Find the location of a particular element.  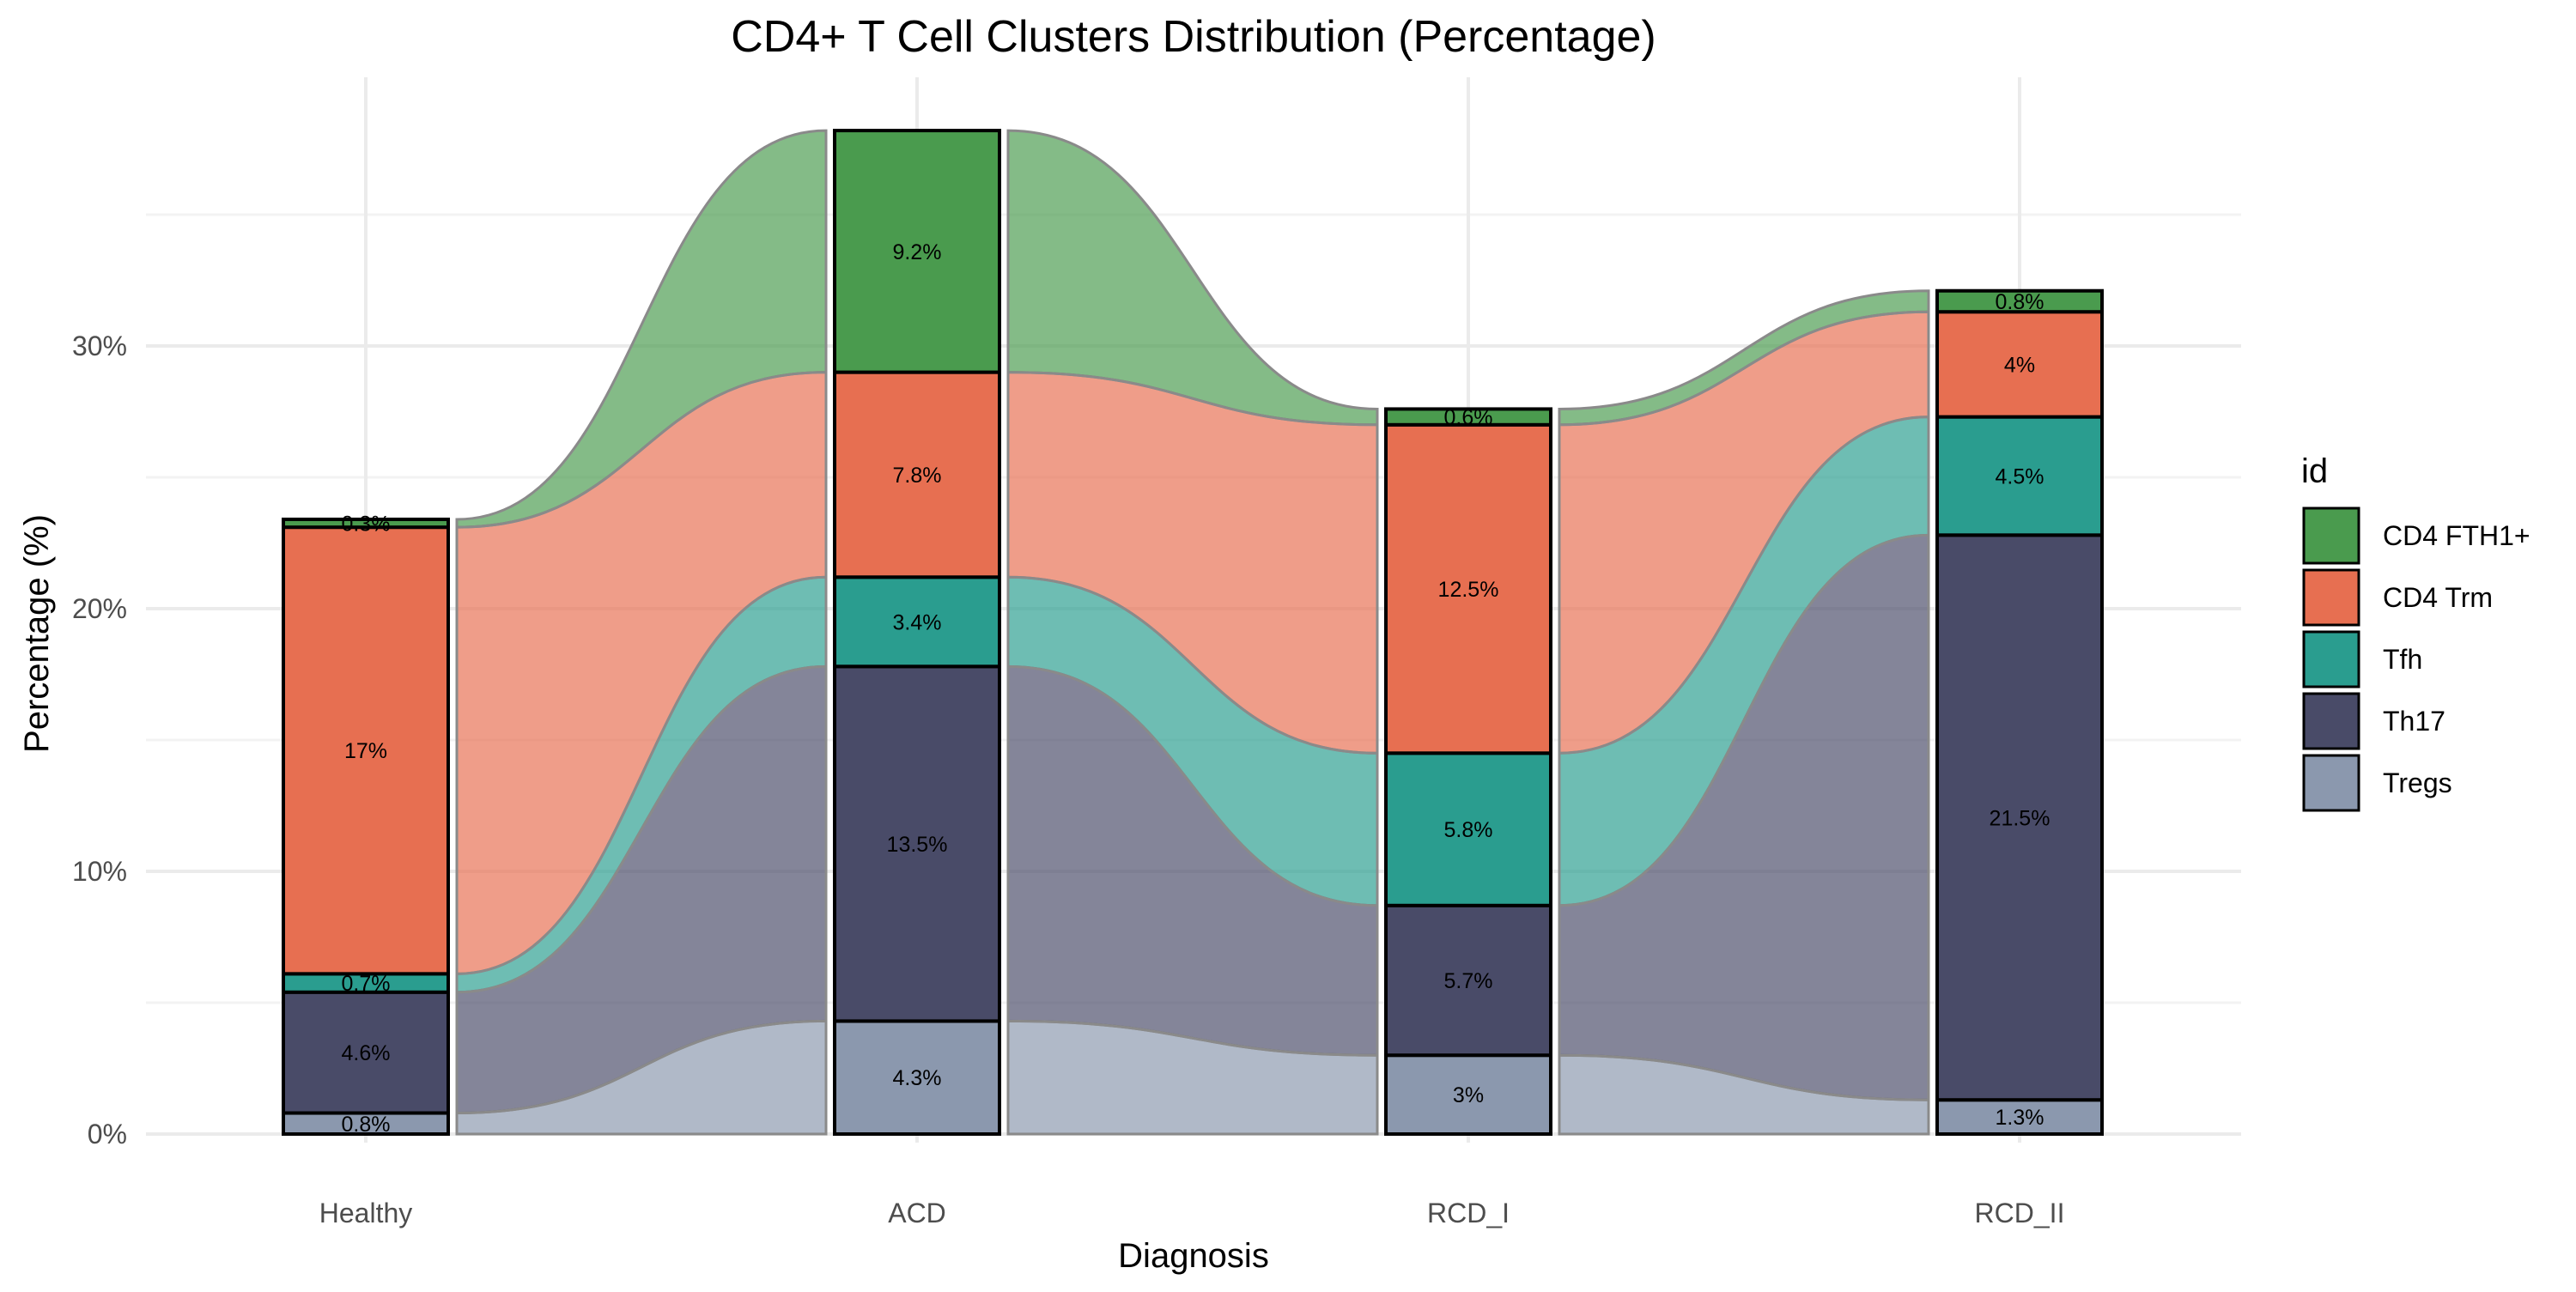

data-label: 5.8% is located at coordinates (1469, 830).